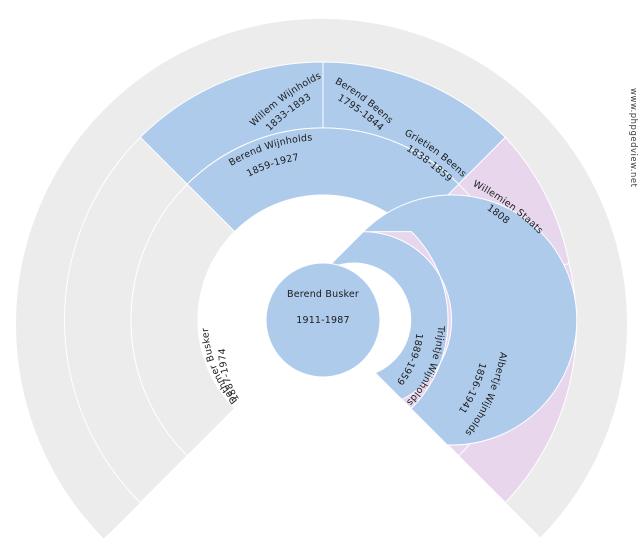  I want to click on center-disc-circle, so click(323, 320).